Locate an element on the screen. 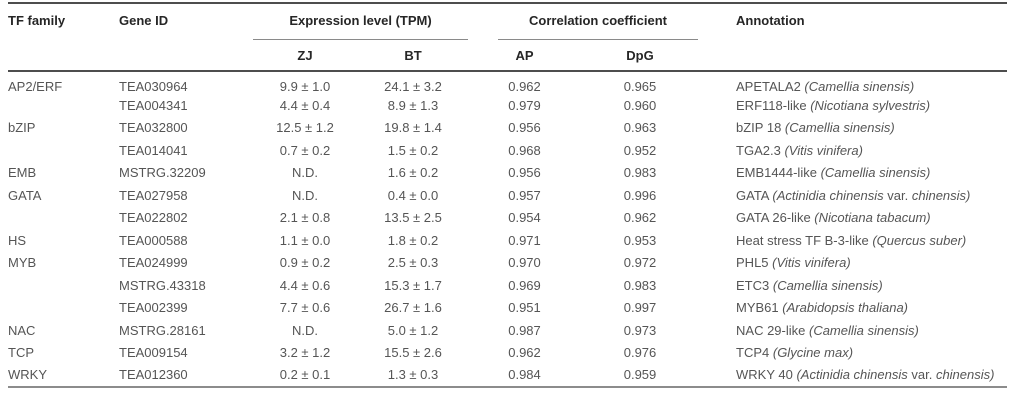 This screenshot has height=402, width=1015. annotation-text: NAC 29-like is located at coordinates (772, 330).